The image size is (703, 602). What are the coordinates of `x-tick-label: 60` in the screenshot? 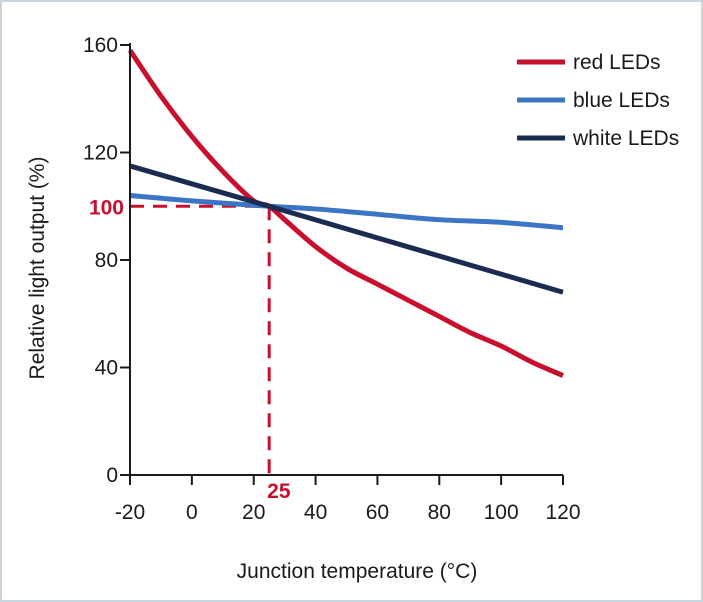 It's located at (377, 512).